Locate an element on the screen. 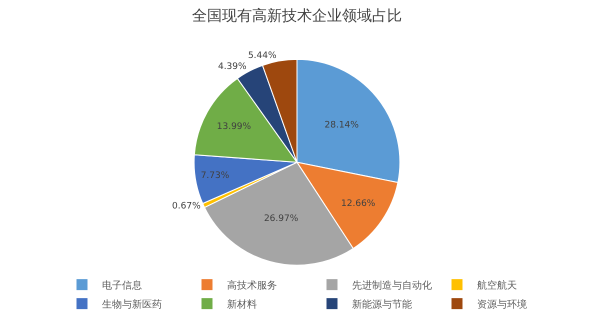 This screenshot has height=329, width=594. legend-label: 资源与环境 is located at coordinates (502, 304).